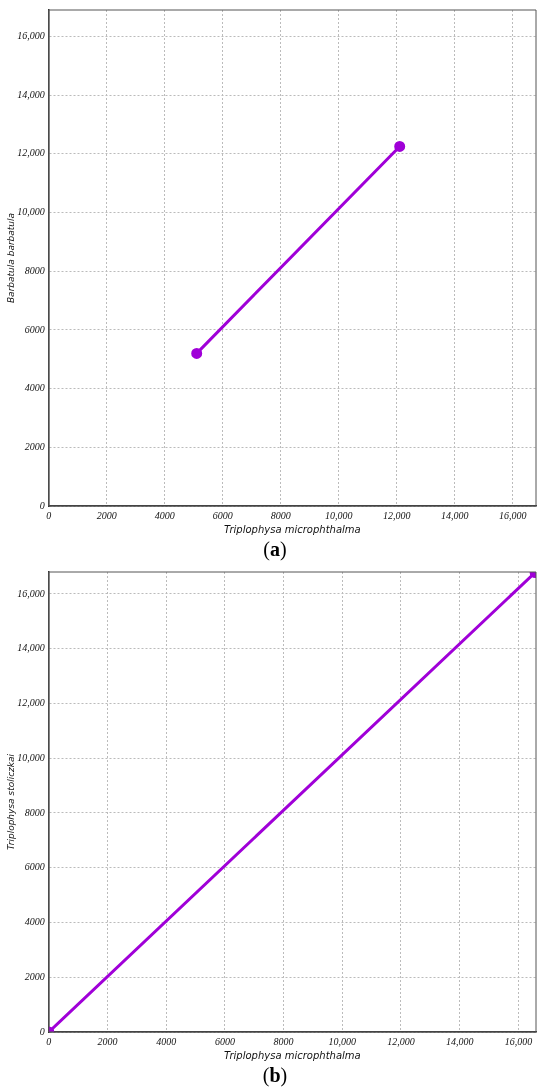 This screenshot has width=550, height=1092. Describe the element at coordinates (10, 258) in the screenshot. I see `y-axis-title: Barbatula barbatula` at that location.